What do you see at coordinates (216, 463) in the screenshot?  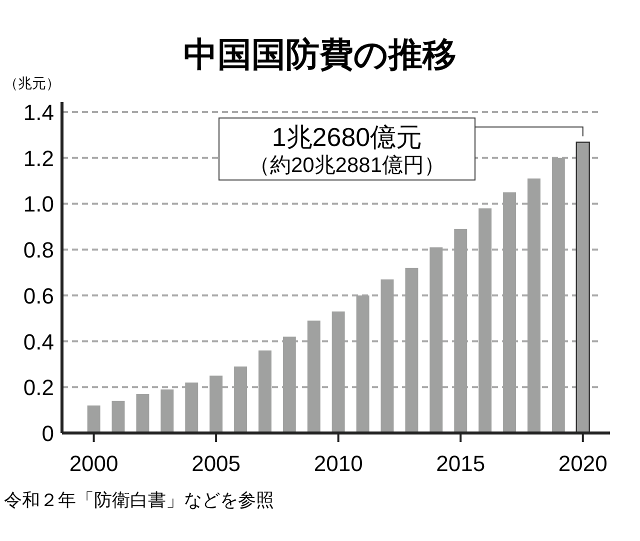 I see `x-tick-label: 2005` at bounding box center [216, 463].